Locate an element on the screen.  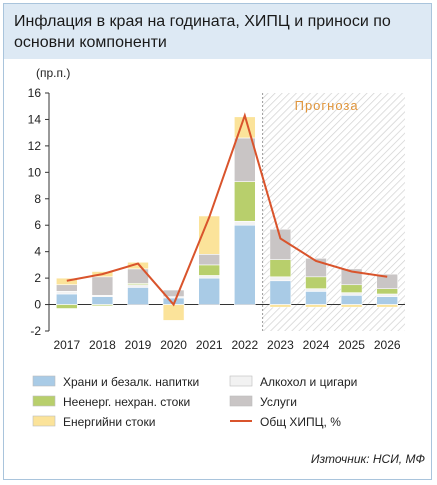
x-tick-label: 2019 is located at coordinates (138, 345).